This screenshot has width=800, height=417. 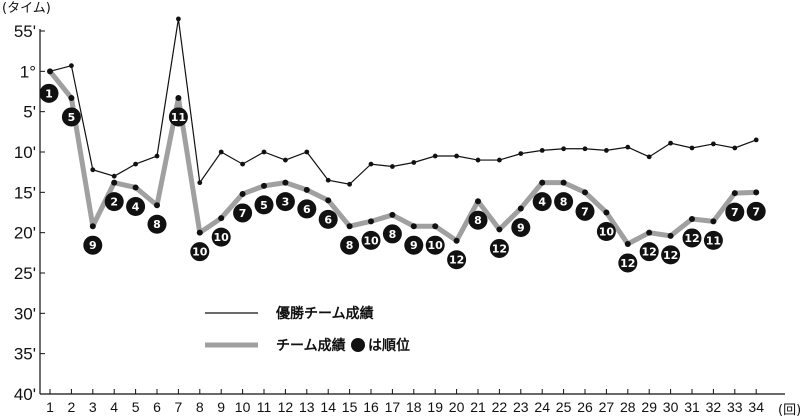 What do you see at coordinates (25, 192) in the screenshot?
I see `y-tick-label: 15'` at bounding box center [25, 192].